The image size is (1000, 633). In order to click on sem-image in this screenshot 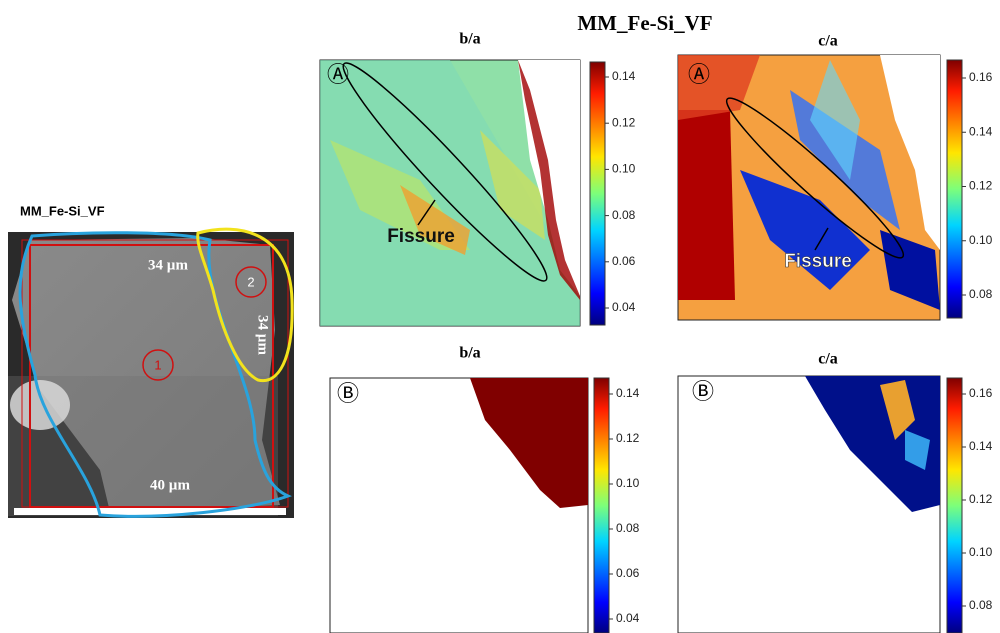, I will do `click(151, 372)`.